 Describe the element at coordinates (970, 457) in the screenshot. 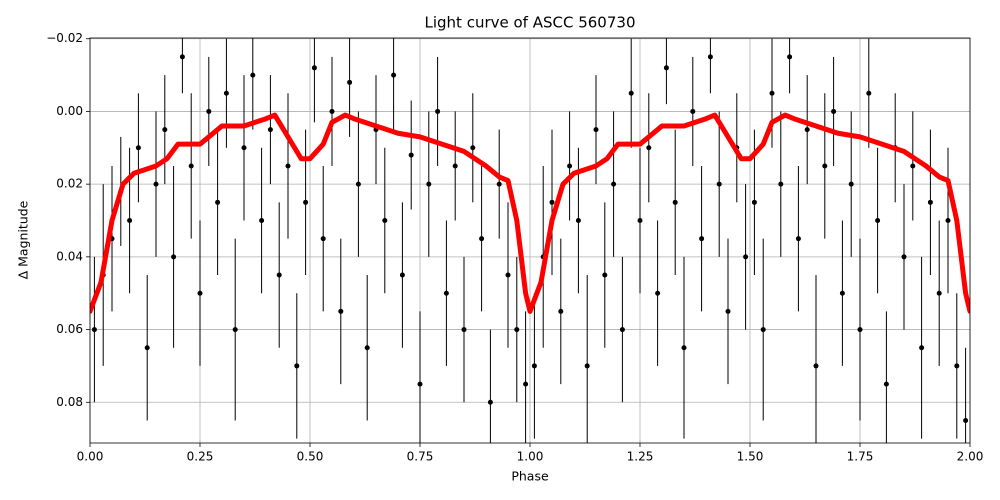

I see `x-tick-label: 2.00` at that location.